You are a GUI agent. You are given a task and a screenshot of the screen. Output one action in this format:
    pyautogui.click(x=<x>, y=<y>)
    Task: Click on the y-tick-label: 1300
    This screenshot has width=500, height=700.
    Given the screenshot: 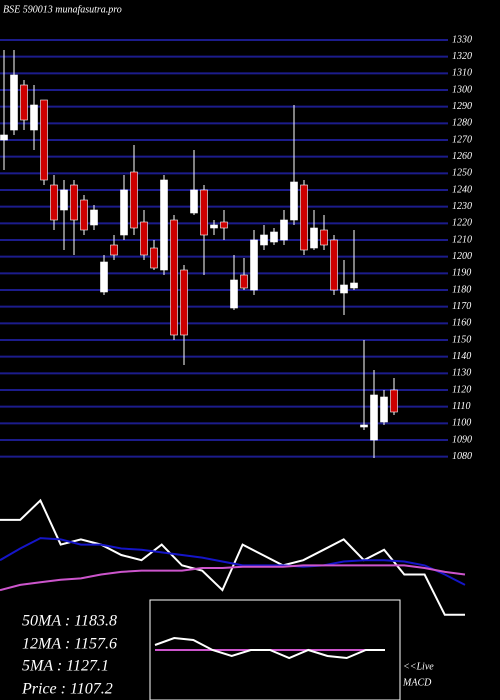 What is the action you would take?
    pyautogui.click(x=462, y=89)
    